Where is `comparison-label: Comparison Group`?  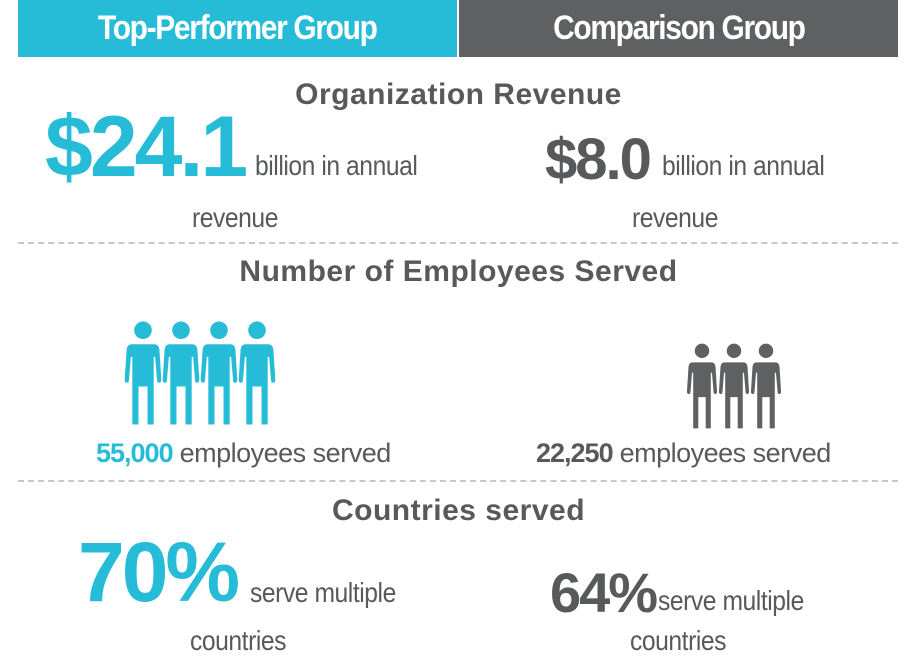 comparison-label: Comparison Group is located at coordinates (679, 28).